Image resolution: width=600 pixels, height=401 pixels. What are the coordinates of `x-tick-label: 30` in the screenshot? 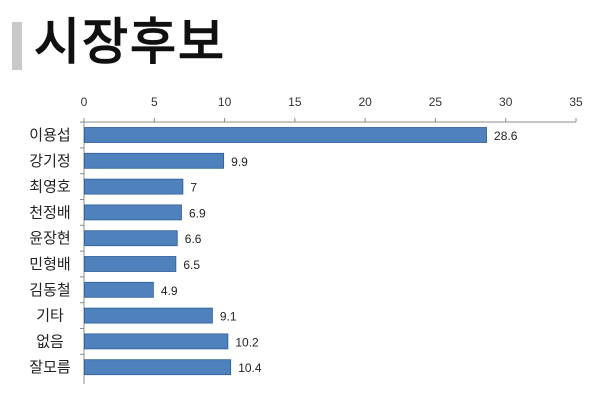 It's located at (506, 102).